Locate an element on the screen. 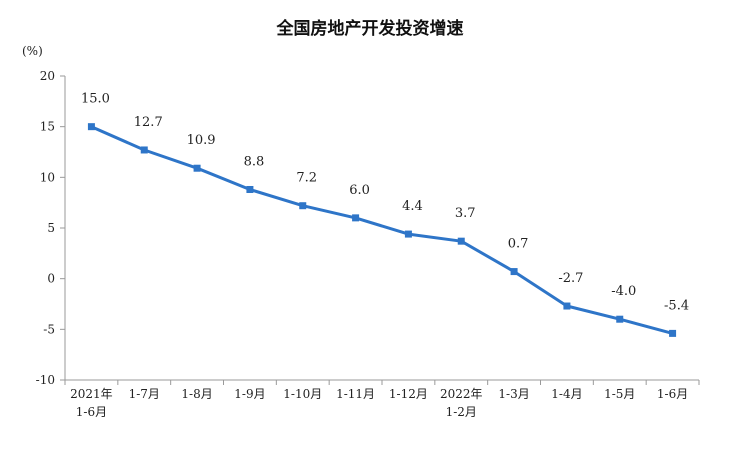 This screenshot has height=463, width=740. x-tick-label: 2021年 is located at coordinates (91, 394).